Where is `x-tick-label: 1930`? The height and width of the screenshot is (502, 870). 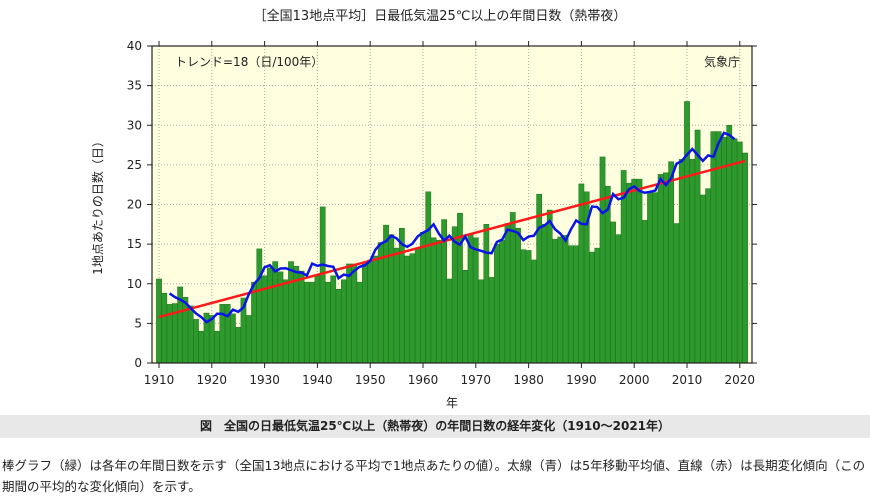 x-tick-label: 1930 is located at coordinates (264, 380).